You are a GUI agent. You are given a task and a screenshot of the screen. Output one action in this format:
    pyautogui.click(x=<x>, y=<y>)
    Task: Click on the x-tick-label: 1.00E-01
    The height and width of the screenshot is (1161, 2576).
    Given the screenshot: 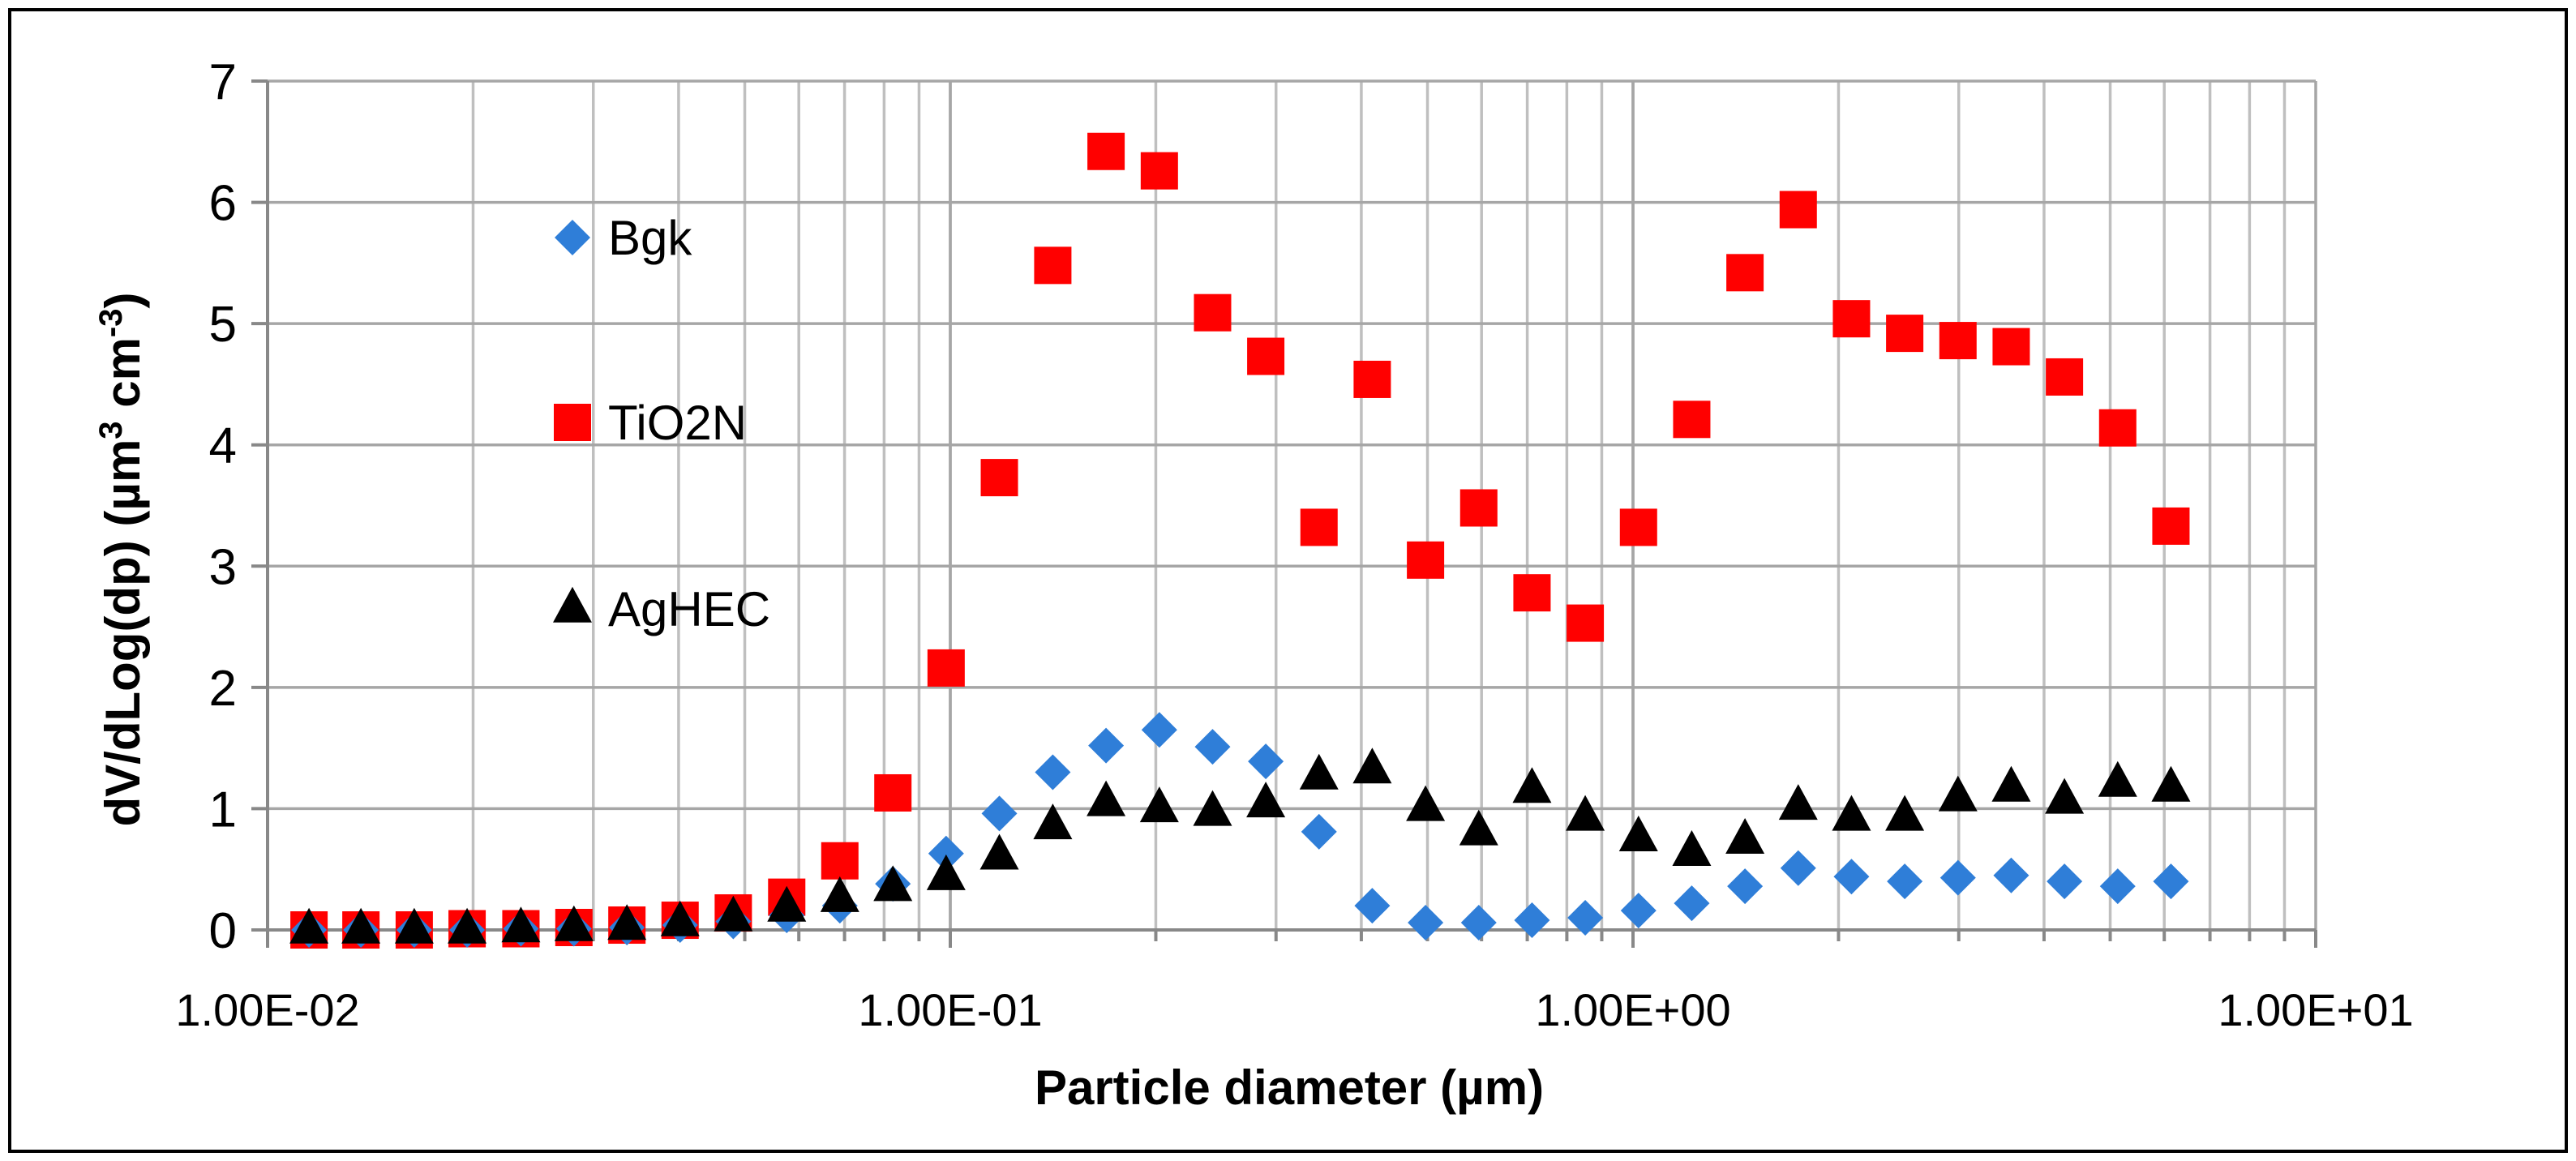 What is the action you would take?
    pyautogui.click(x=950, y=1009)
    